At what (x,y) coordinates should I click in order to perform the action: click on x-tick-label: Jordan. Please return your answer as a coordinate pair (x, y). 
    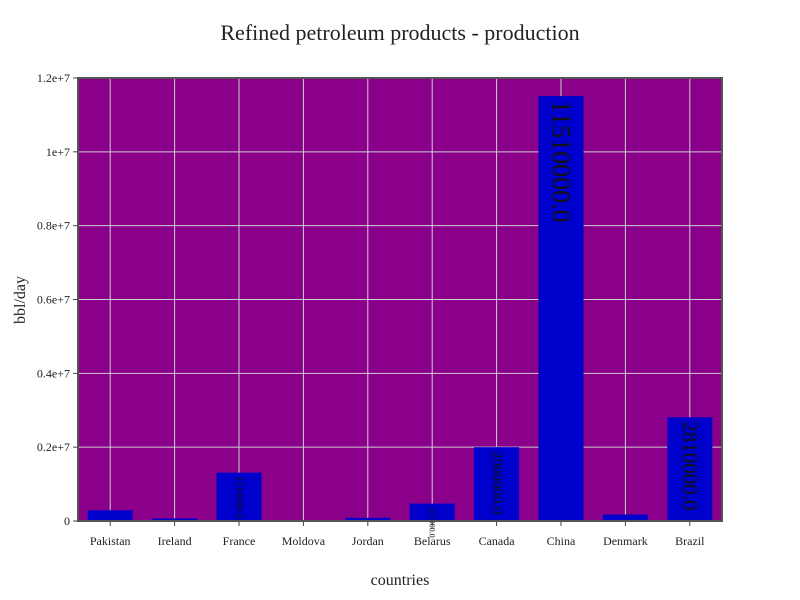
    Looking at the image, I should click on (368, 541).